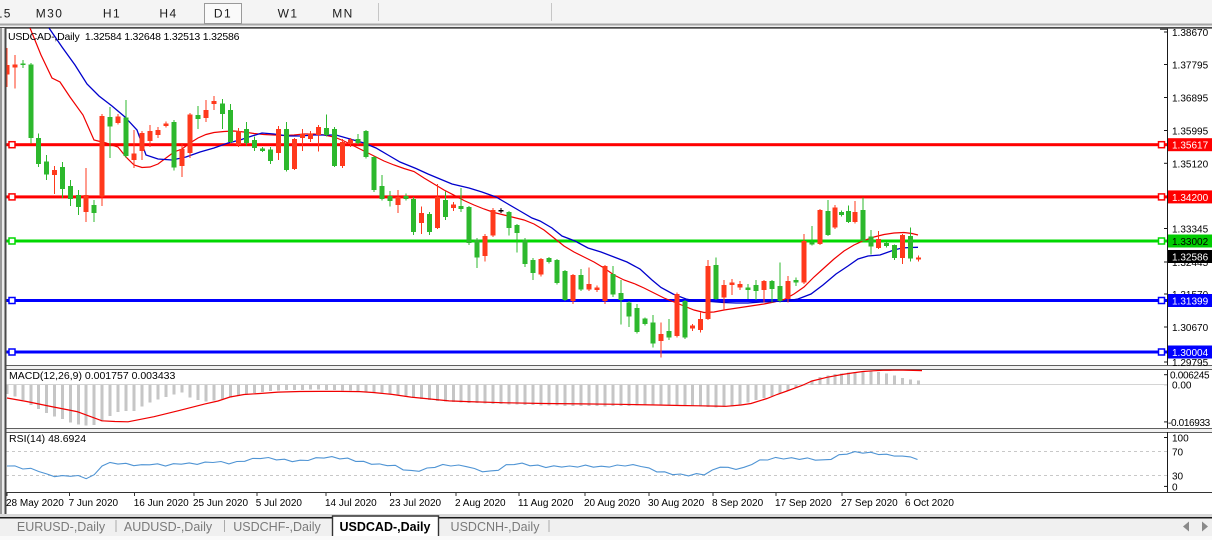 Image resolution: width=1212 pixels, height=545 pixels. Describe the element at coordinates (1190, 263) in the screenshot. I see `svg-text: 1.32445` at that location.